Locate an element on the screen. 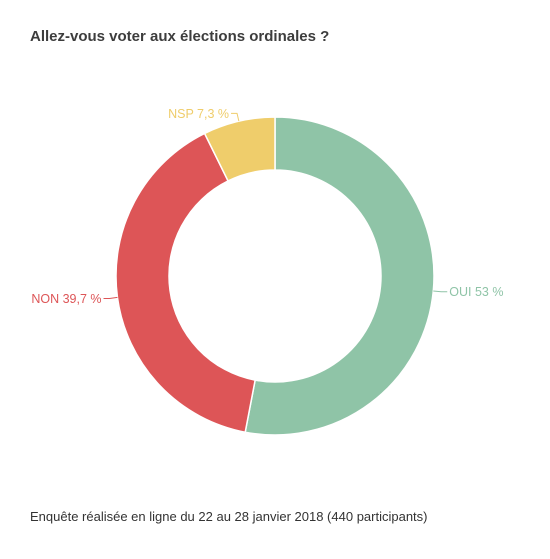 This screenshot has width=550, height=559. slice-non is located at coordinates (186, 283).